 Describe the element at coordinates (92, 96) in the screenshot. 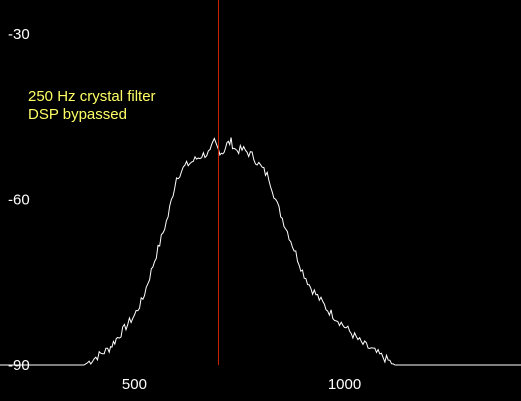

I see `annotation-filter: 250 Hz crystal filter` at that location.